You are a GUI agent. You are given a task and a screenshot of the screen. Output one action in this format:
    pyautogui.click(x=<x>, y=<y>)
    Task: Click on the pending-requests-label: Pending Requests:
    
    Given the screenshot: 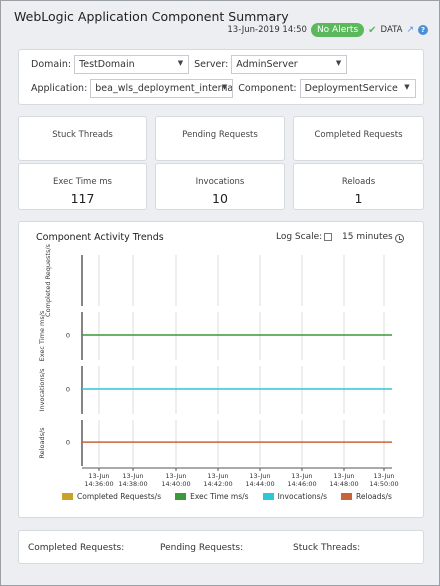 What is the action you would take?
    pyautogui.click(x=202, y=548)
    